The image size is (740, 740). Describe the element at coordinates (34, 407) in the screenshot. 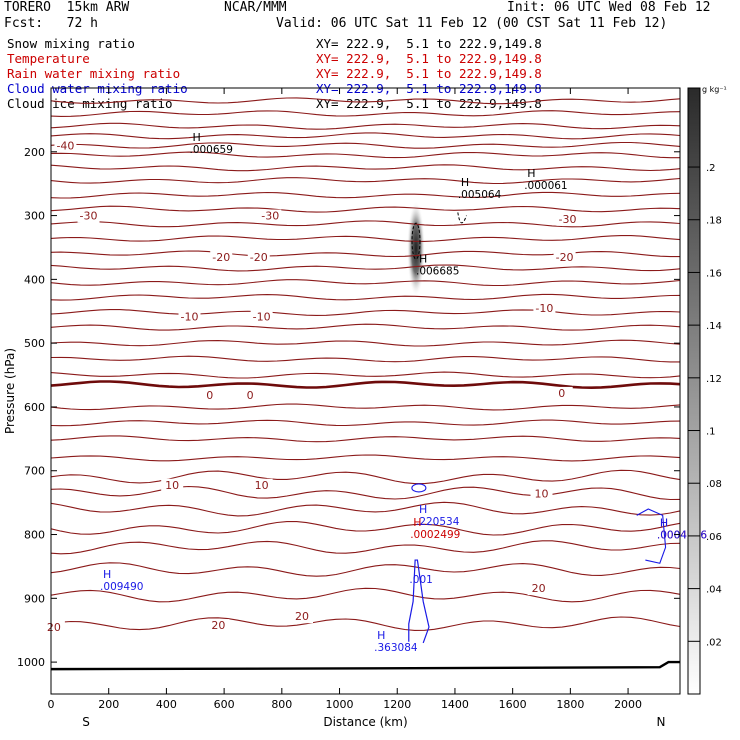

I see `y-tick-label: 600` at that location.